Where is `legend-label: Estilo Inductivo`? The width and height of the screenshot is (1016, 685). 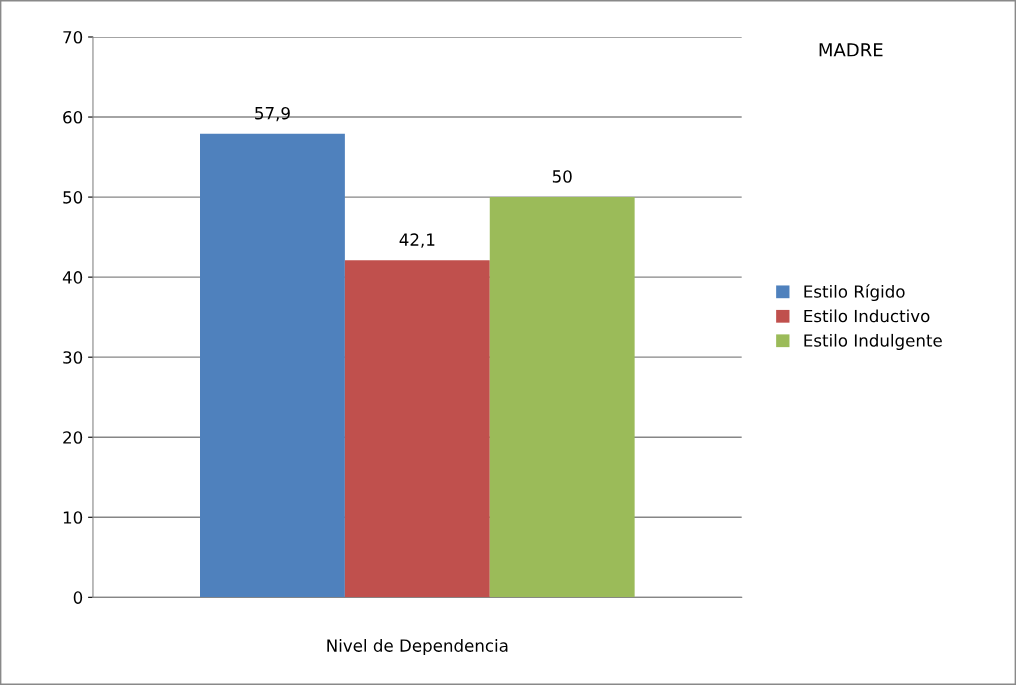 legend-label: Estilo Inductivo is located at coordinates (867, 316).